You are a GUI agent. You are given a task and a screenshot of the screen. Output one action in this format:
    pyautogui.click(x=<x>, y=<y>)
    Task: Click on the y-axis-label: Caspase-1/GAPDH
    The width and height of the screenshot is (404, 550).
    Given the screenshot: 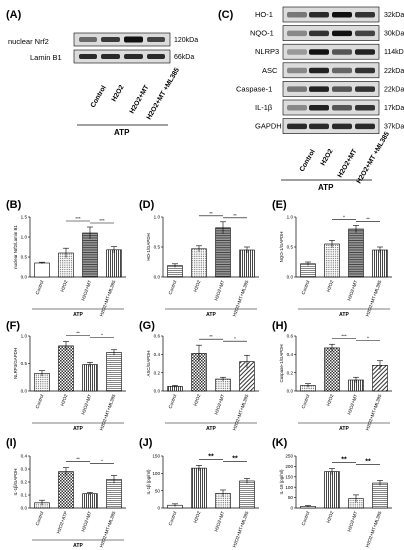 What is the action you would take?
    pyautogui.click(x=281, y=363)
    